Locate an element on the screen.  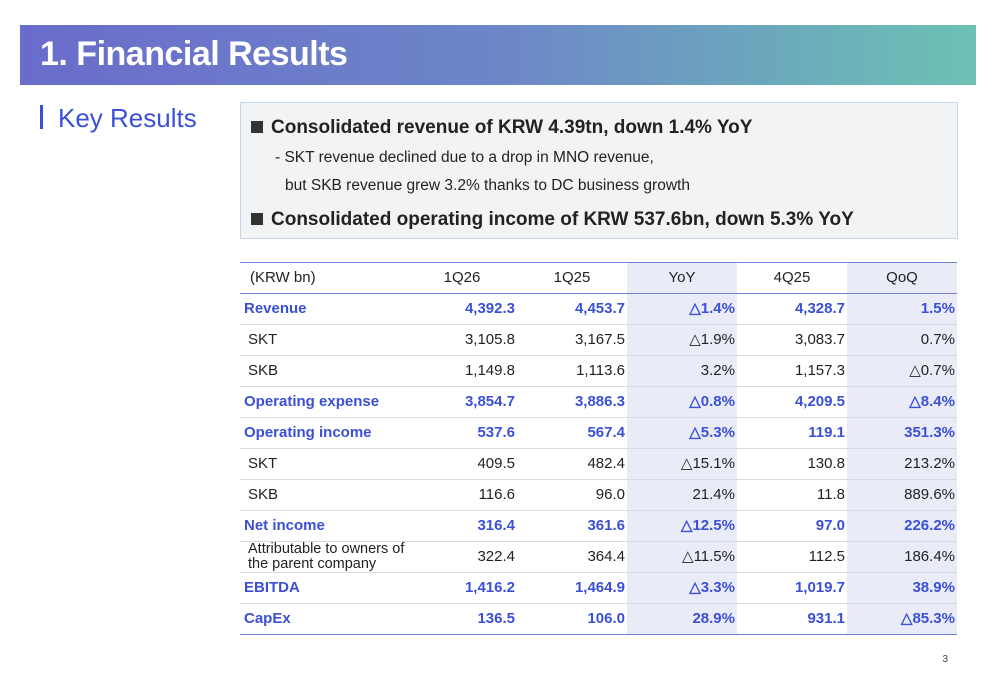
section-title: Key Results is located at coordinates (127, 118).